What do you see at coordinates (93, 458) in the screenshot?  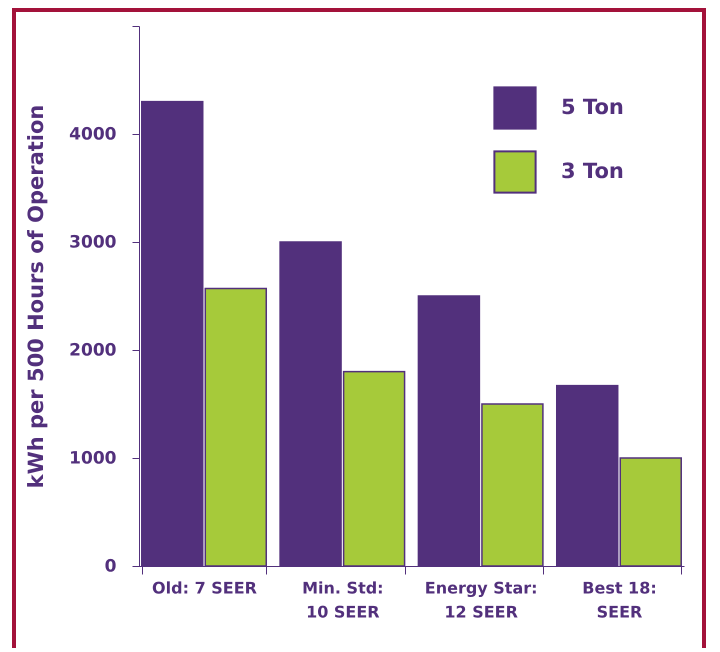 I see `y-tick-label: 1000` at bounding box center [93, 458].